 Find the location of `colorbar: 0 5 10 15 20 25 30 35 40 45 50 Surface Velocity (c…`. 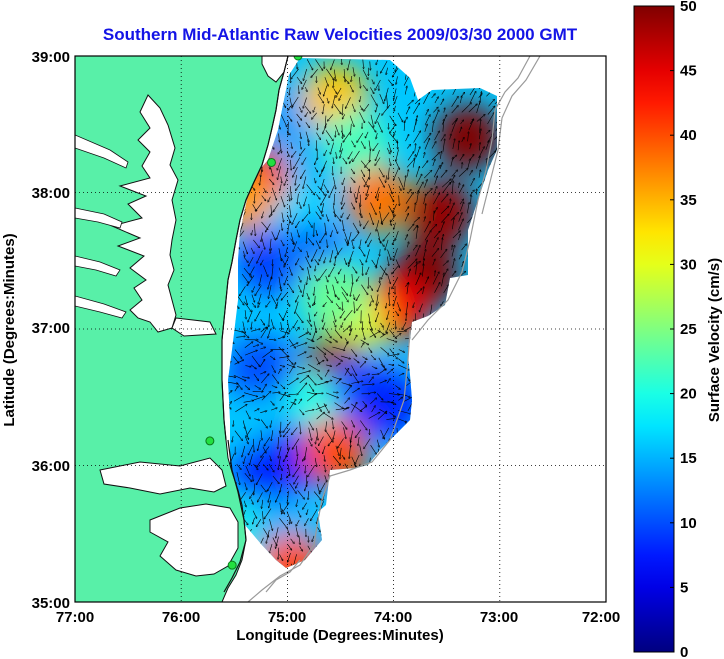

colorbar: 0 5 10 15 20 25 30 35 40 45 50 Surface Velocity (c… is located at coordinates (678, 329).